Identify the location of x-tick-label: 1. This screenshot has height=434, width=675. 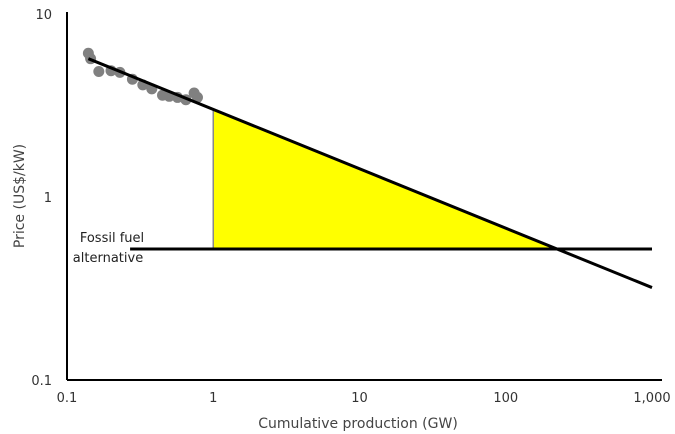
(213, 398).